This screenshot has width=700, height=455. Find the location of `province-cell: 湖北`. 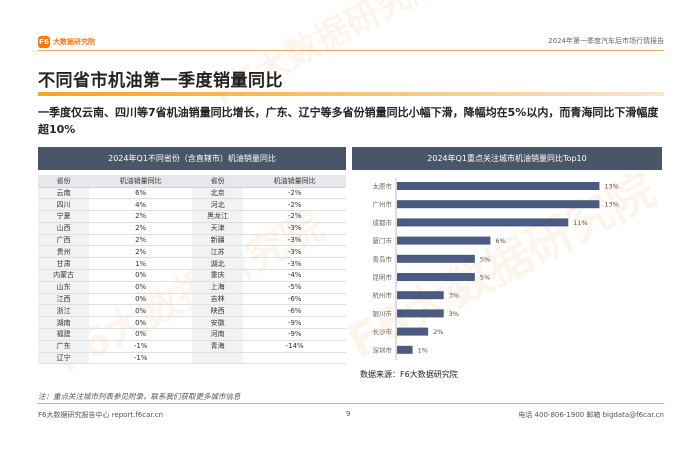

province-cell: 湖北 is located at coordinates (217, 264).